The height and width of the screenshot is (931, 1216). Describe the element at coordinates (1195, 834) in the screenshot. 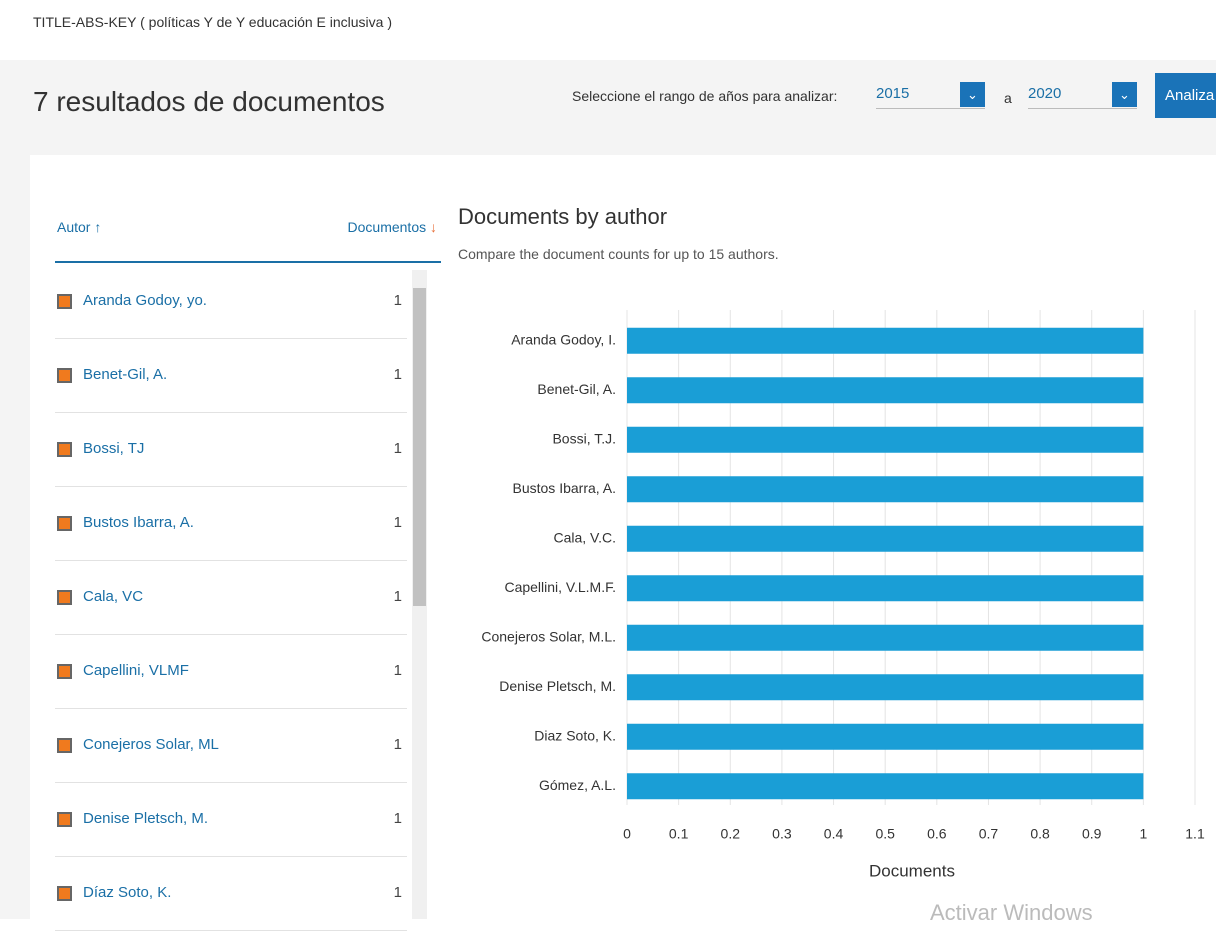

I see `x-tick-label: 1.1` at that location.